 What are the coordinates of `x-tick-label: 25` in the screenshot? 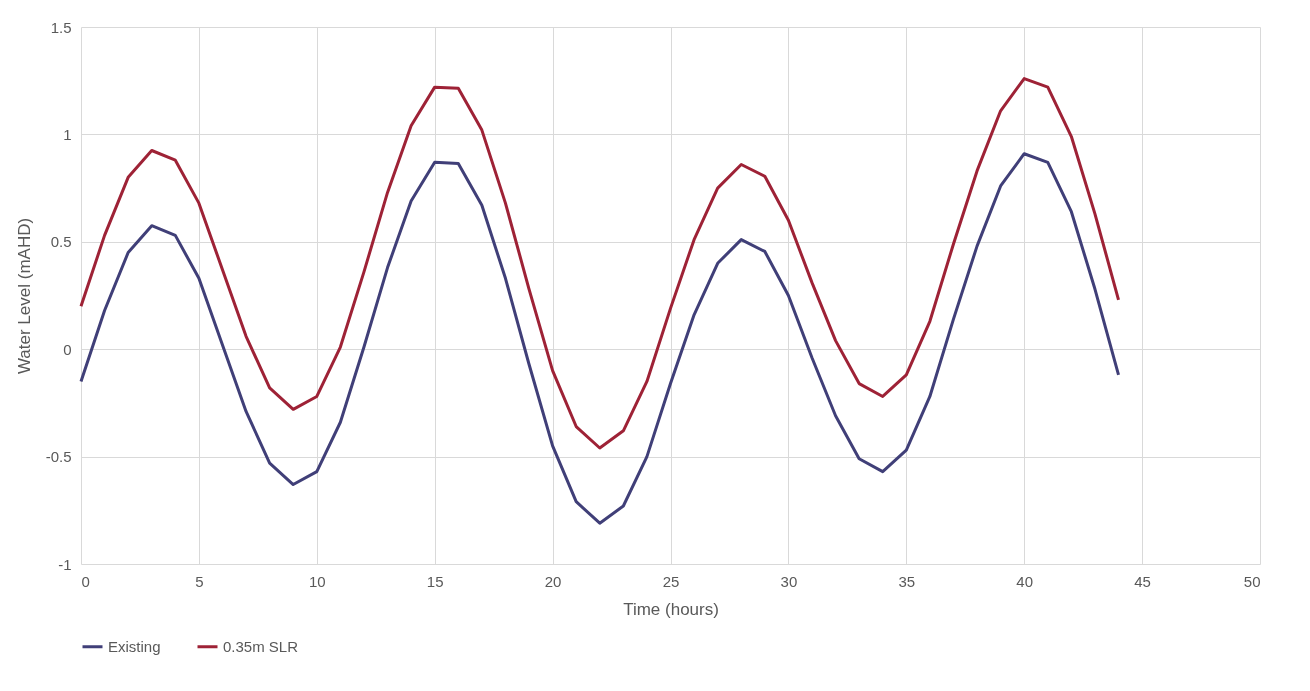 It's located at (671, 581).